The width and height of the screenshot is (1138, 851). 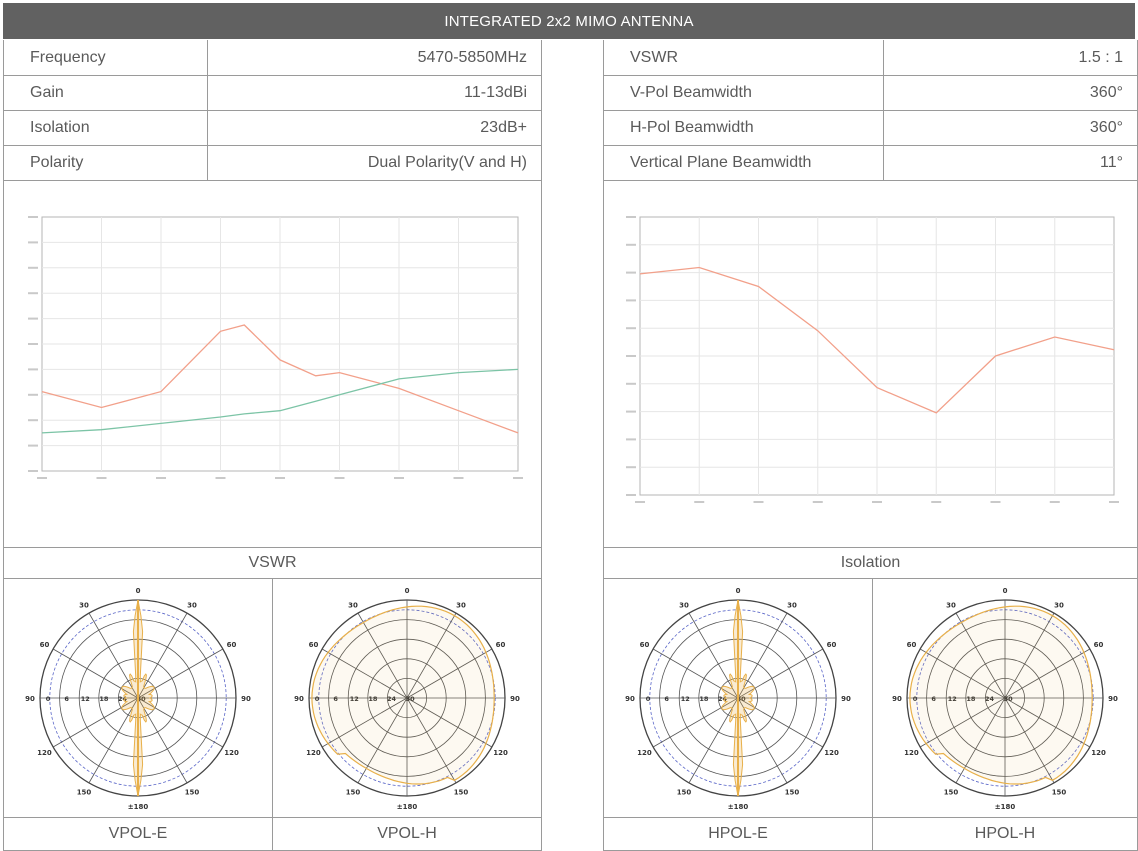 I want to click on spec-left-label: Gain, so click(x=105, y=92).